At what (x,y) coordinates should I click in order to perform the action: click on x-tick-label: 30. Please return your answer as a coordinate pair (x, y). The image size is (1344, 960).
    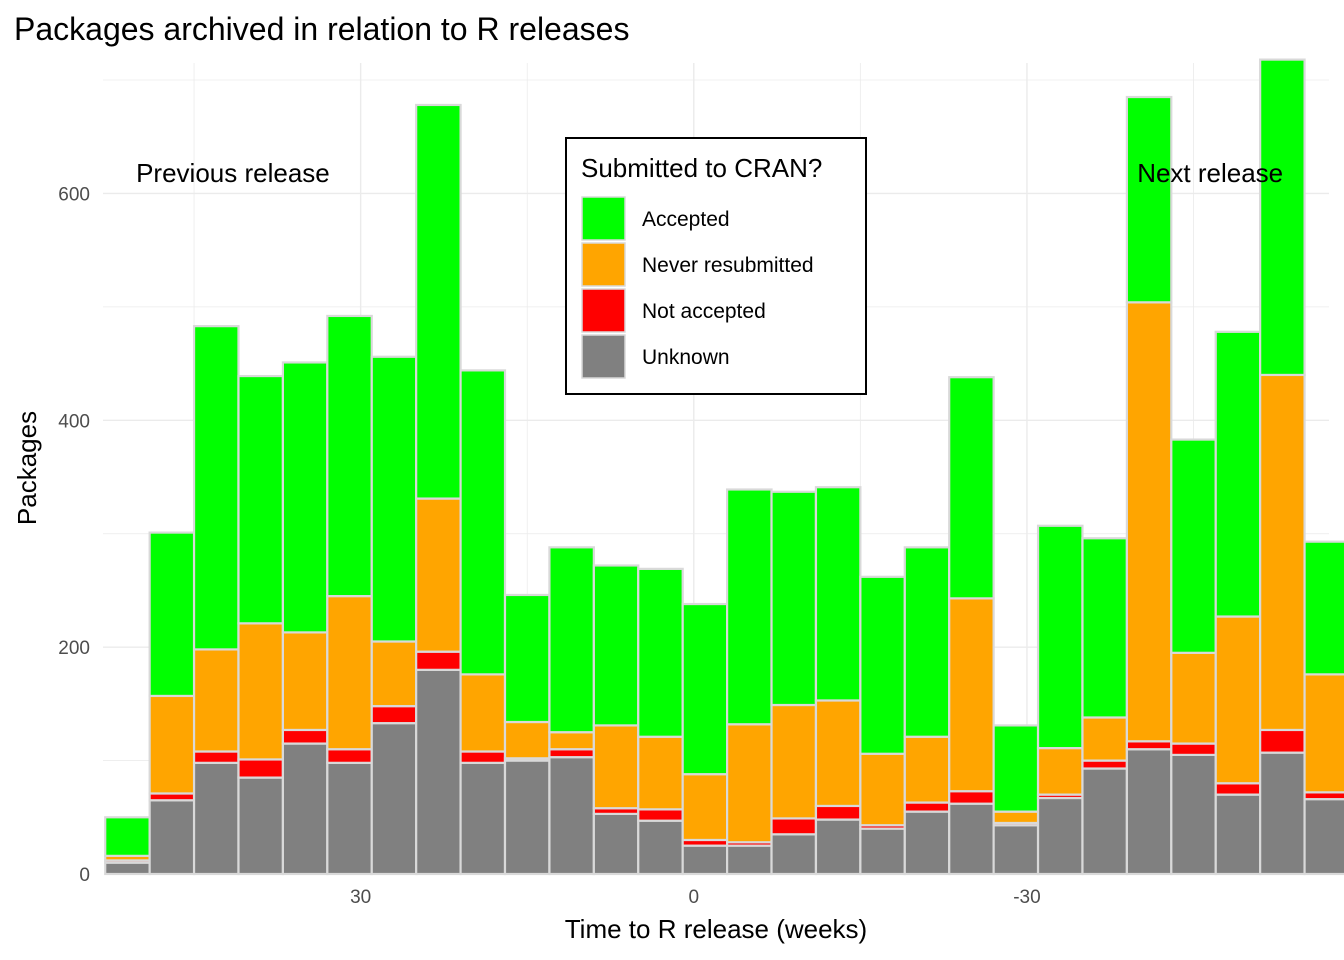
    Looking at the image, I should click on (360, 897).